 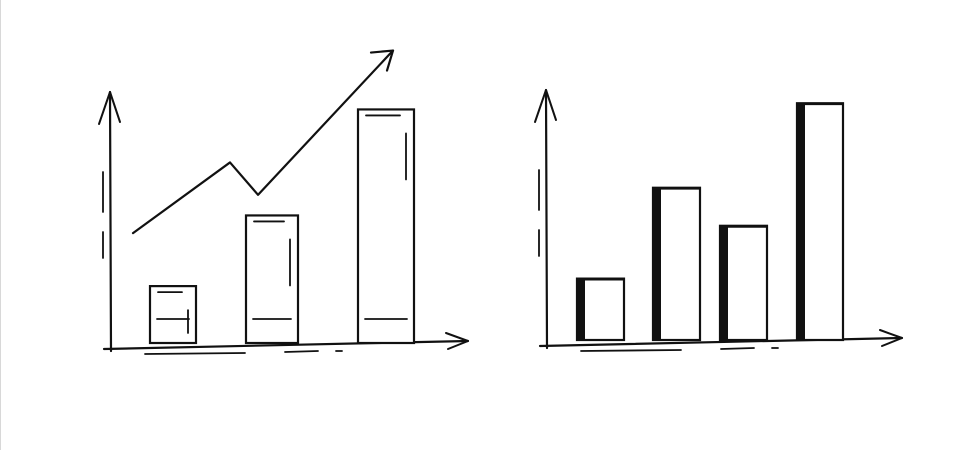 I want to click on left-border, so click(x=0, y=225).